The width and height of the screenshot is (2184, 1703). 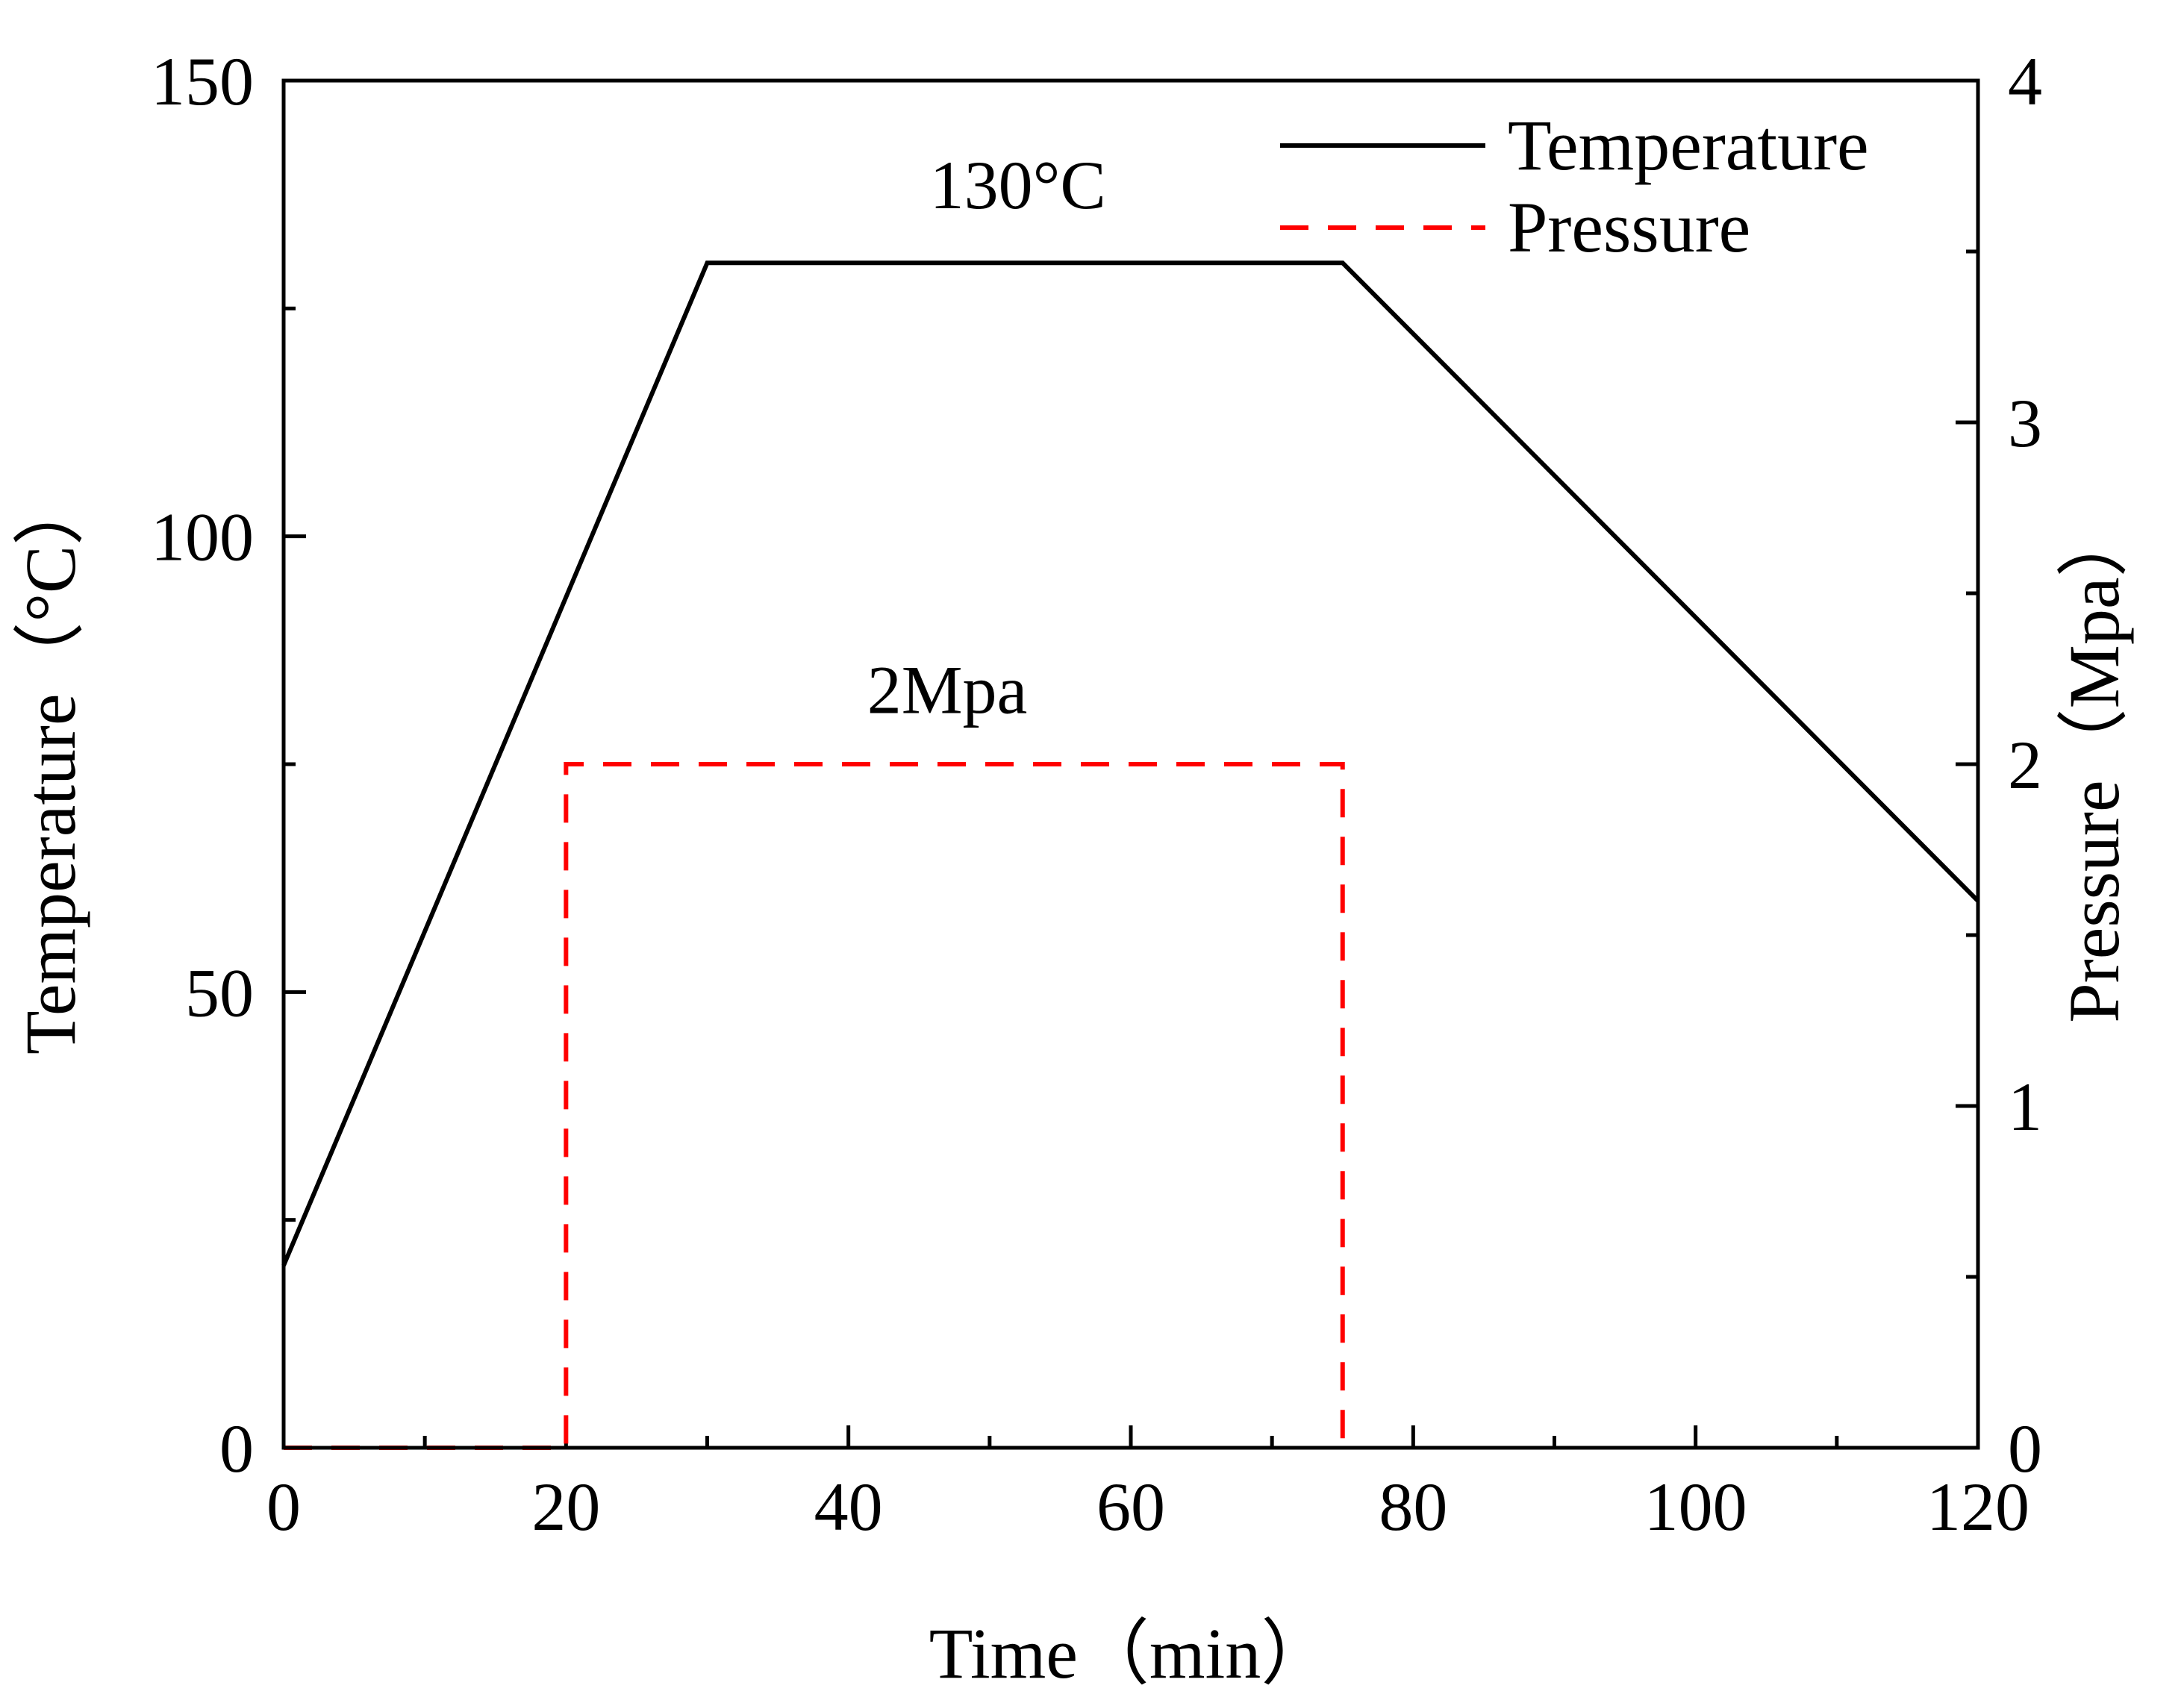 What do you see at coordinates (50, 764) in the screenshot?
I see `y-axis-title: Temperature（°C）` at bounding box center [50, 764].